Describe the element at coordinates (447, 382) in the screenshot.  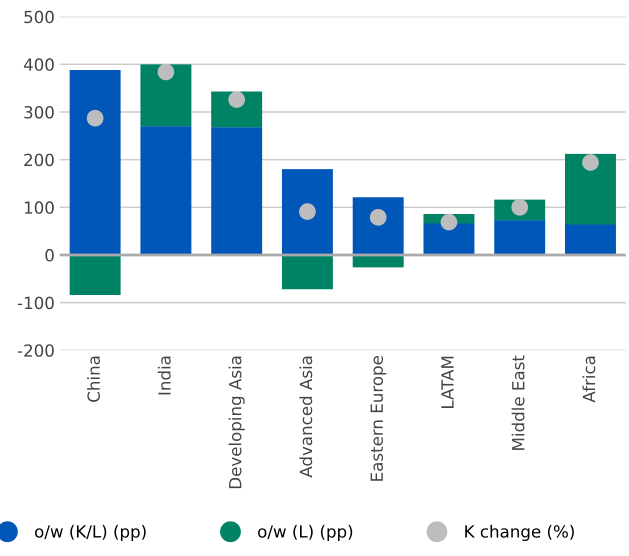
I see `x-tick-label: LATAM` at that location.